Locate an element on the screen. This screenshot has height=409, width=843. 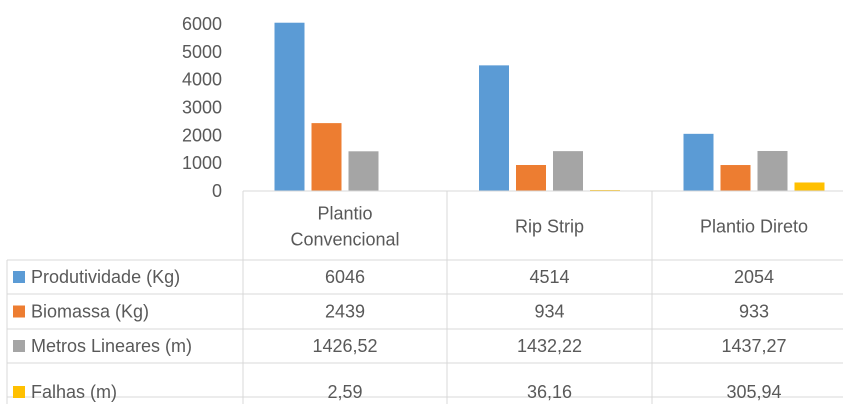
legend-series-name: Metros Lineares (m) is located at coordinates (111, 346).